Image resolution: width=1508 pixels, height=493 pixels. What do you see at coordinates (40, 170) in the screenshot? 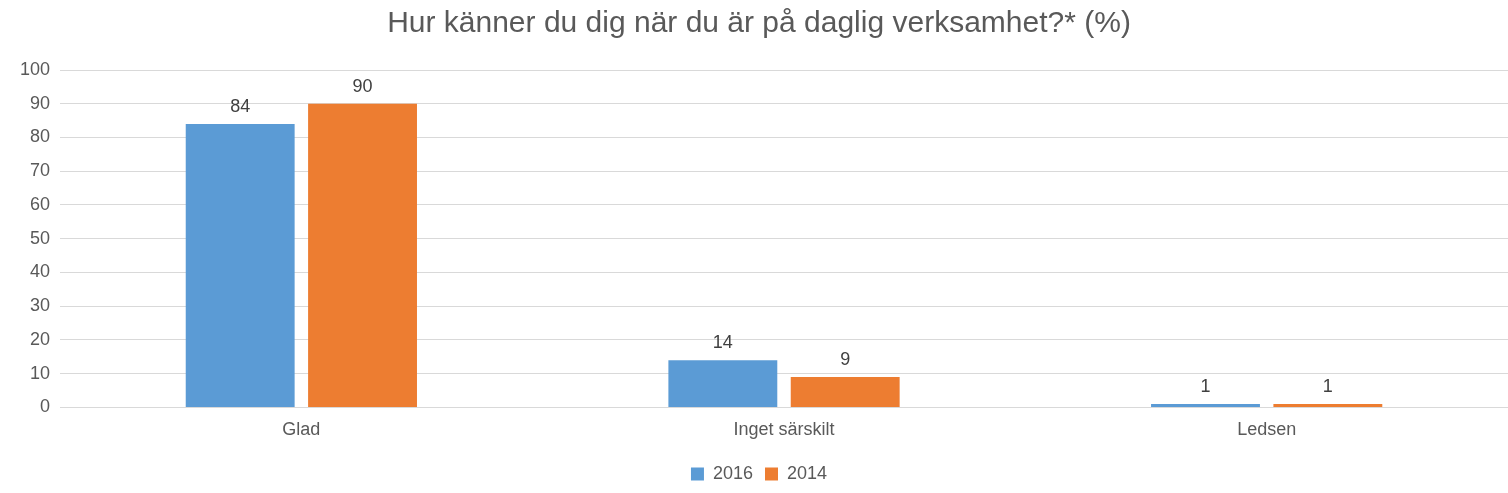
I see `y-tick-label: 70` at bounding box center [40, 170].